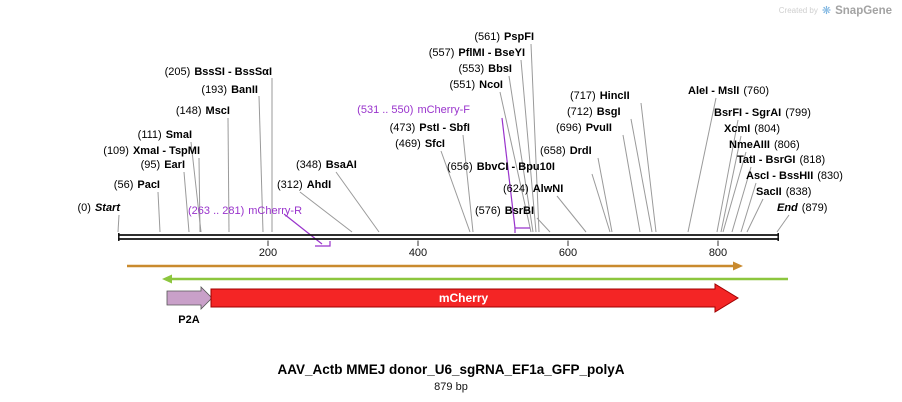 The height and width of the screenshot is (402, 902). Describe the element at coordinates (566, 151) in the screenshot. I see `site-label-drdi: (658) DrdI` at that location.